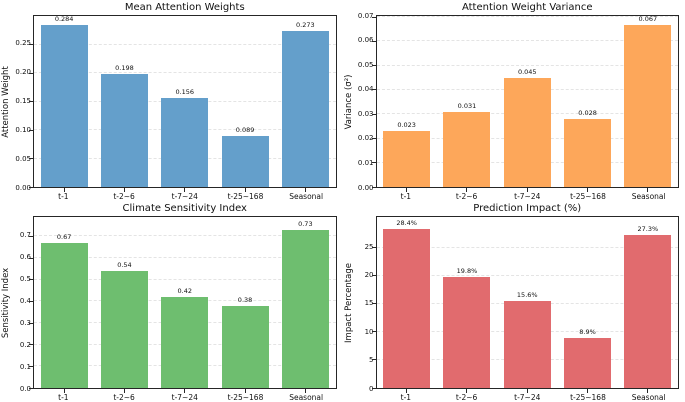 The width and height of the screenshot is (685, 402). I want to click on bar-value-label: 0.273, so click(305, 25).